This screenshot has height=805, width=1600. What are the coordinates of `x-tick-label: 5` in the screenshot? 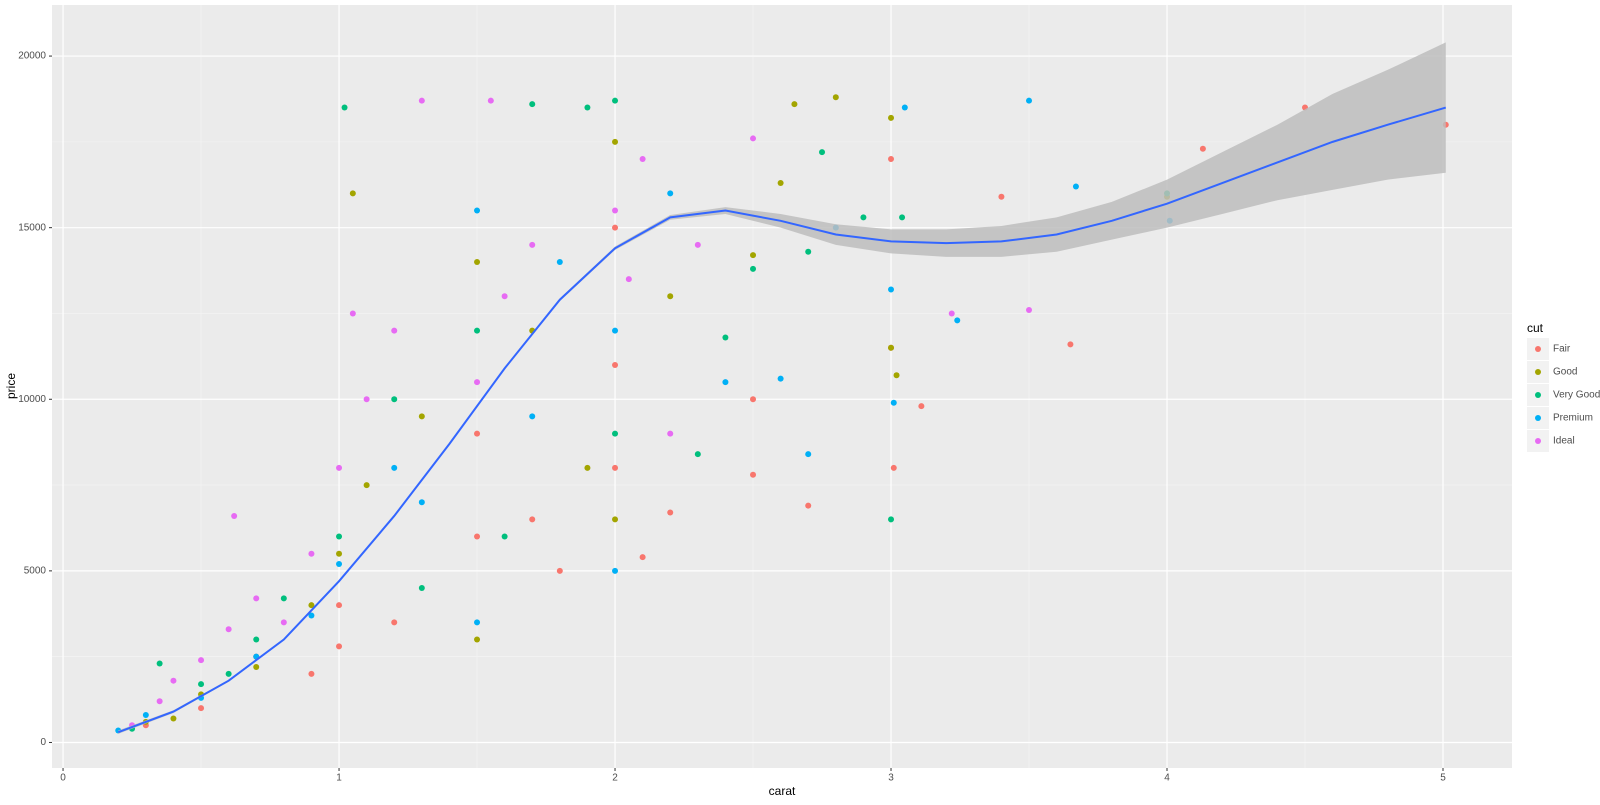 It's located at (1443, 778).